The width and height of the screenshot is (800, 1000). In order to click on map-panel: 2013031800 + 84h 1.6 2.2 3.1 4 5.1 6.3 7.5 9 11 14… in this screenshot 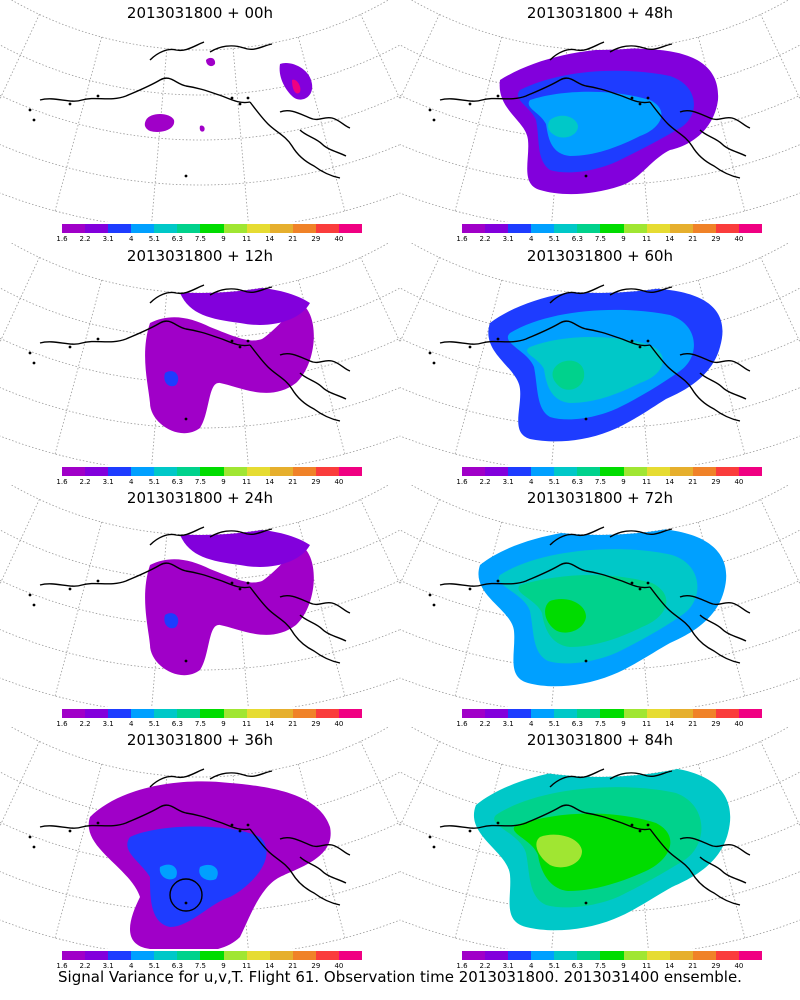, I will do `click(600, 848)`.